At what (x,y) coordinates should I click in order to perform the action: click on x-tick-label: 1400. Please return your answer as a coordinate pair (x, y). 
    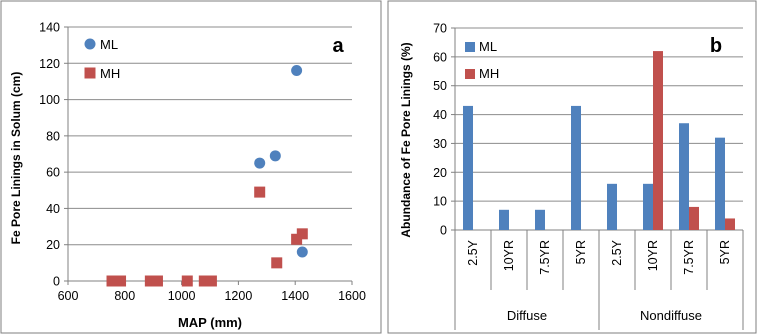
    Looking at the image, I should click on (295, 296).